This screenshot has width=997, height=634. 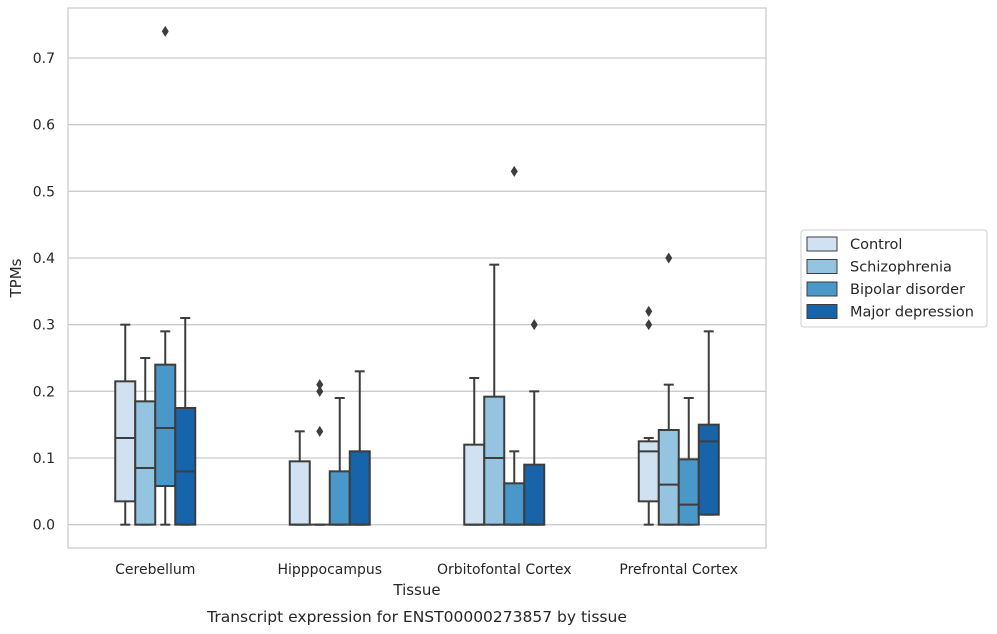 I want to click on y-tick-label: 0.5, so click(x=44, y=192).